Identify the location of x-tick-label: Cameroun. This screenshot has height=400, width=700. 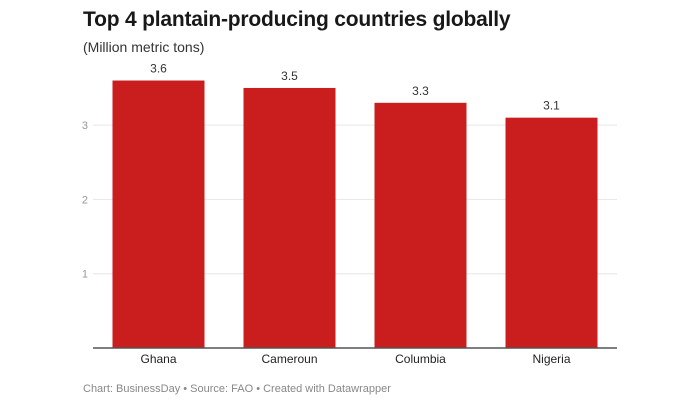
(289, 359).